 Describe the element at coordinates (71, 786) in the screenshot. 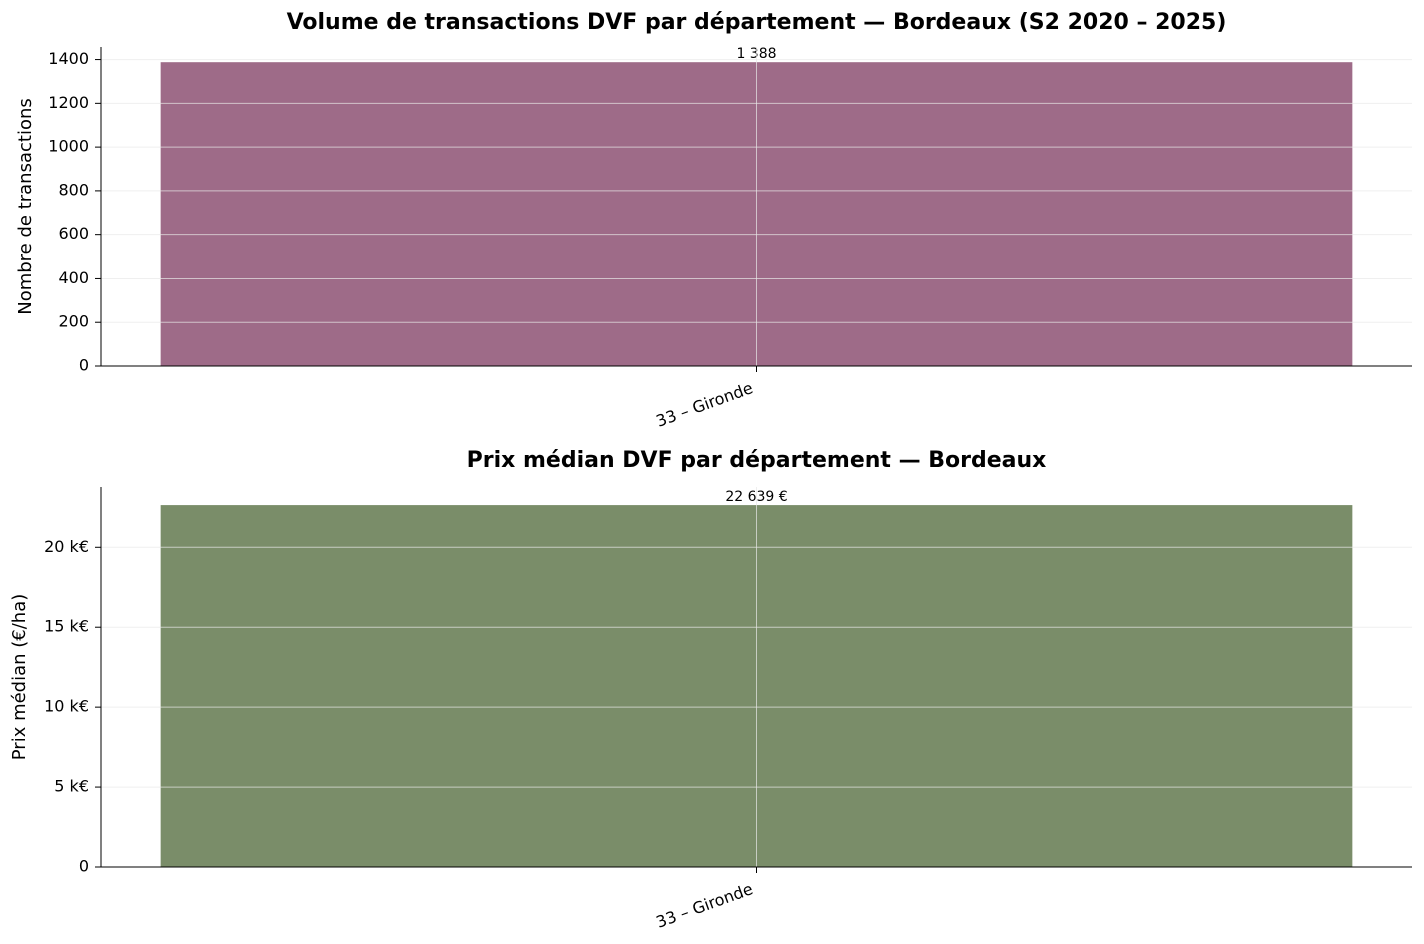

I see `y-tick-label: 5 k€` at that location.